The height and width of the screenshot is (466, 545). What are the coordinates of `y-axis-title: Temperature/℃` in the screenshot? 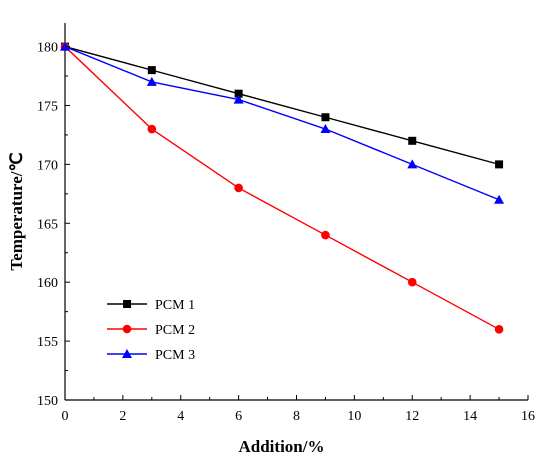 It's located at (16, 211).